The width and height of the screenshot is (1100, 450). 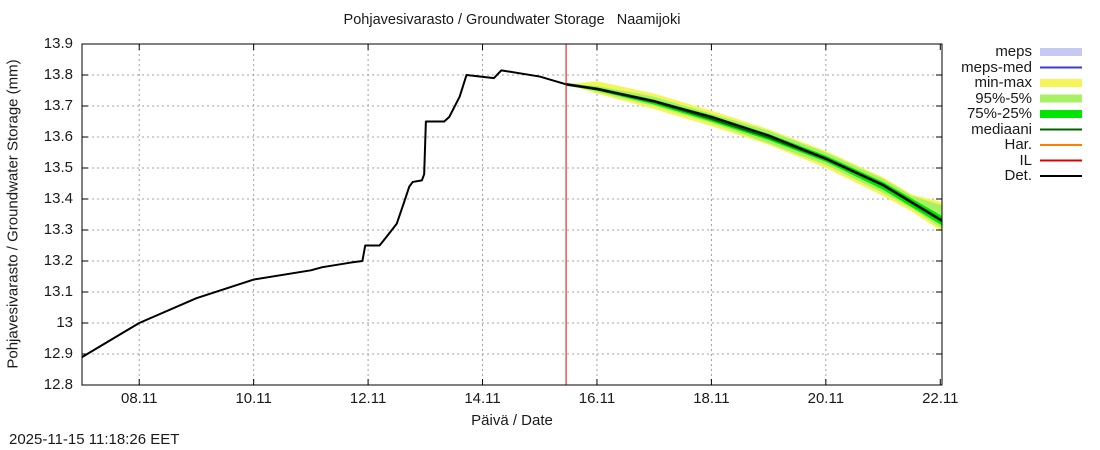 I want to click on y-tick-label: 13.5, so click(x=58, y=167).